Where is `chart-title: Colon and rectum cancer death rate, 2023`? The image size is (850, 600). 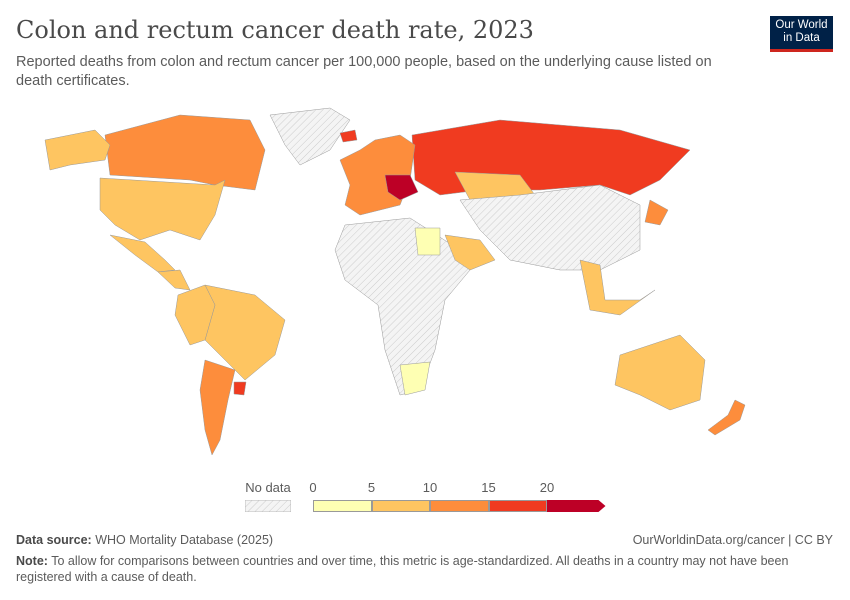
chart-title: Colon and rectum cancer death rate, 2023 is located at coordinates (275, 30).